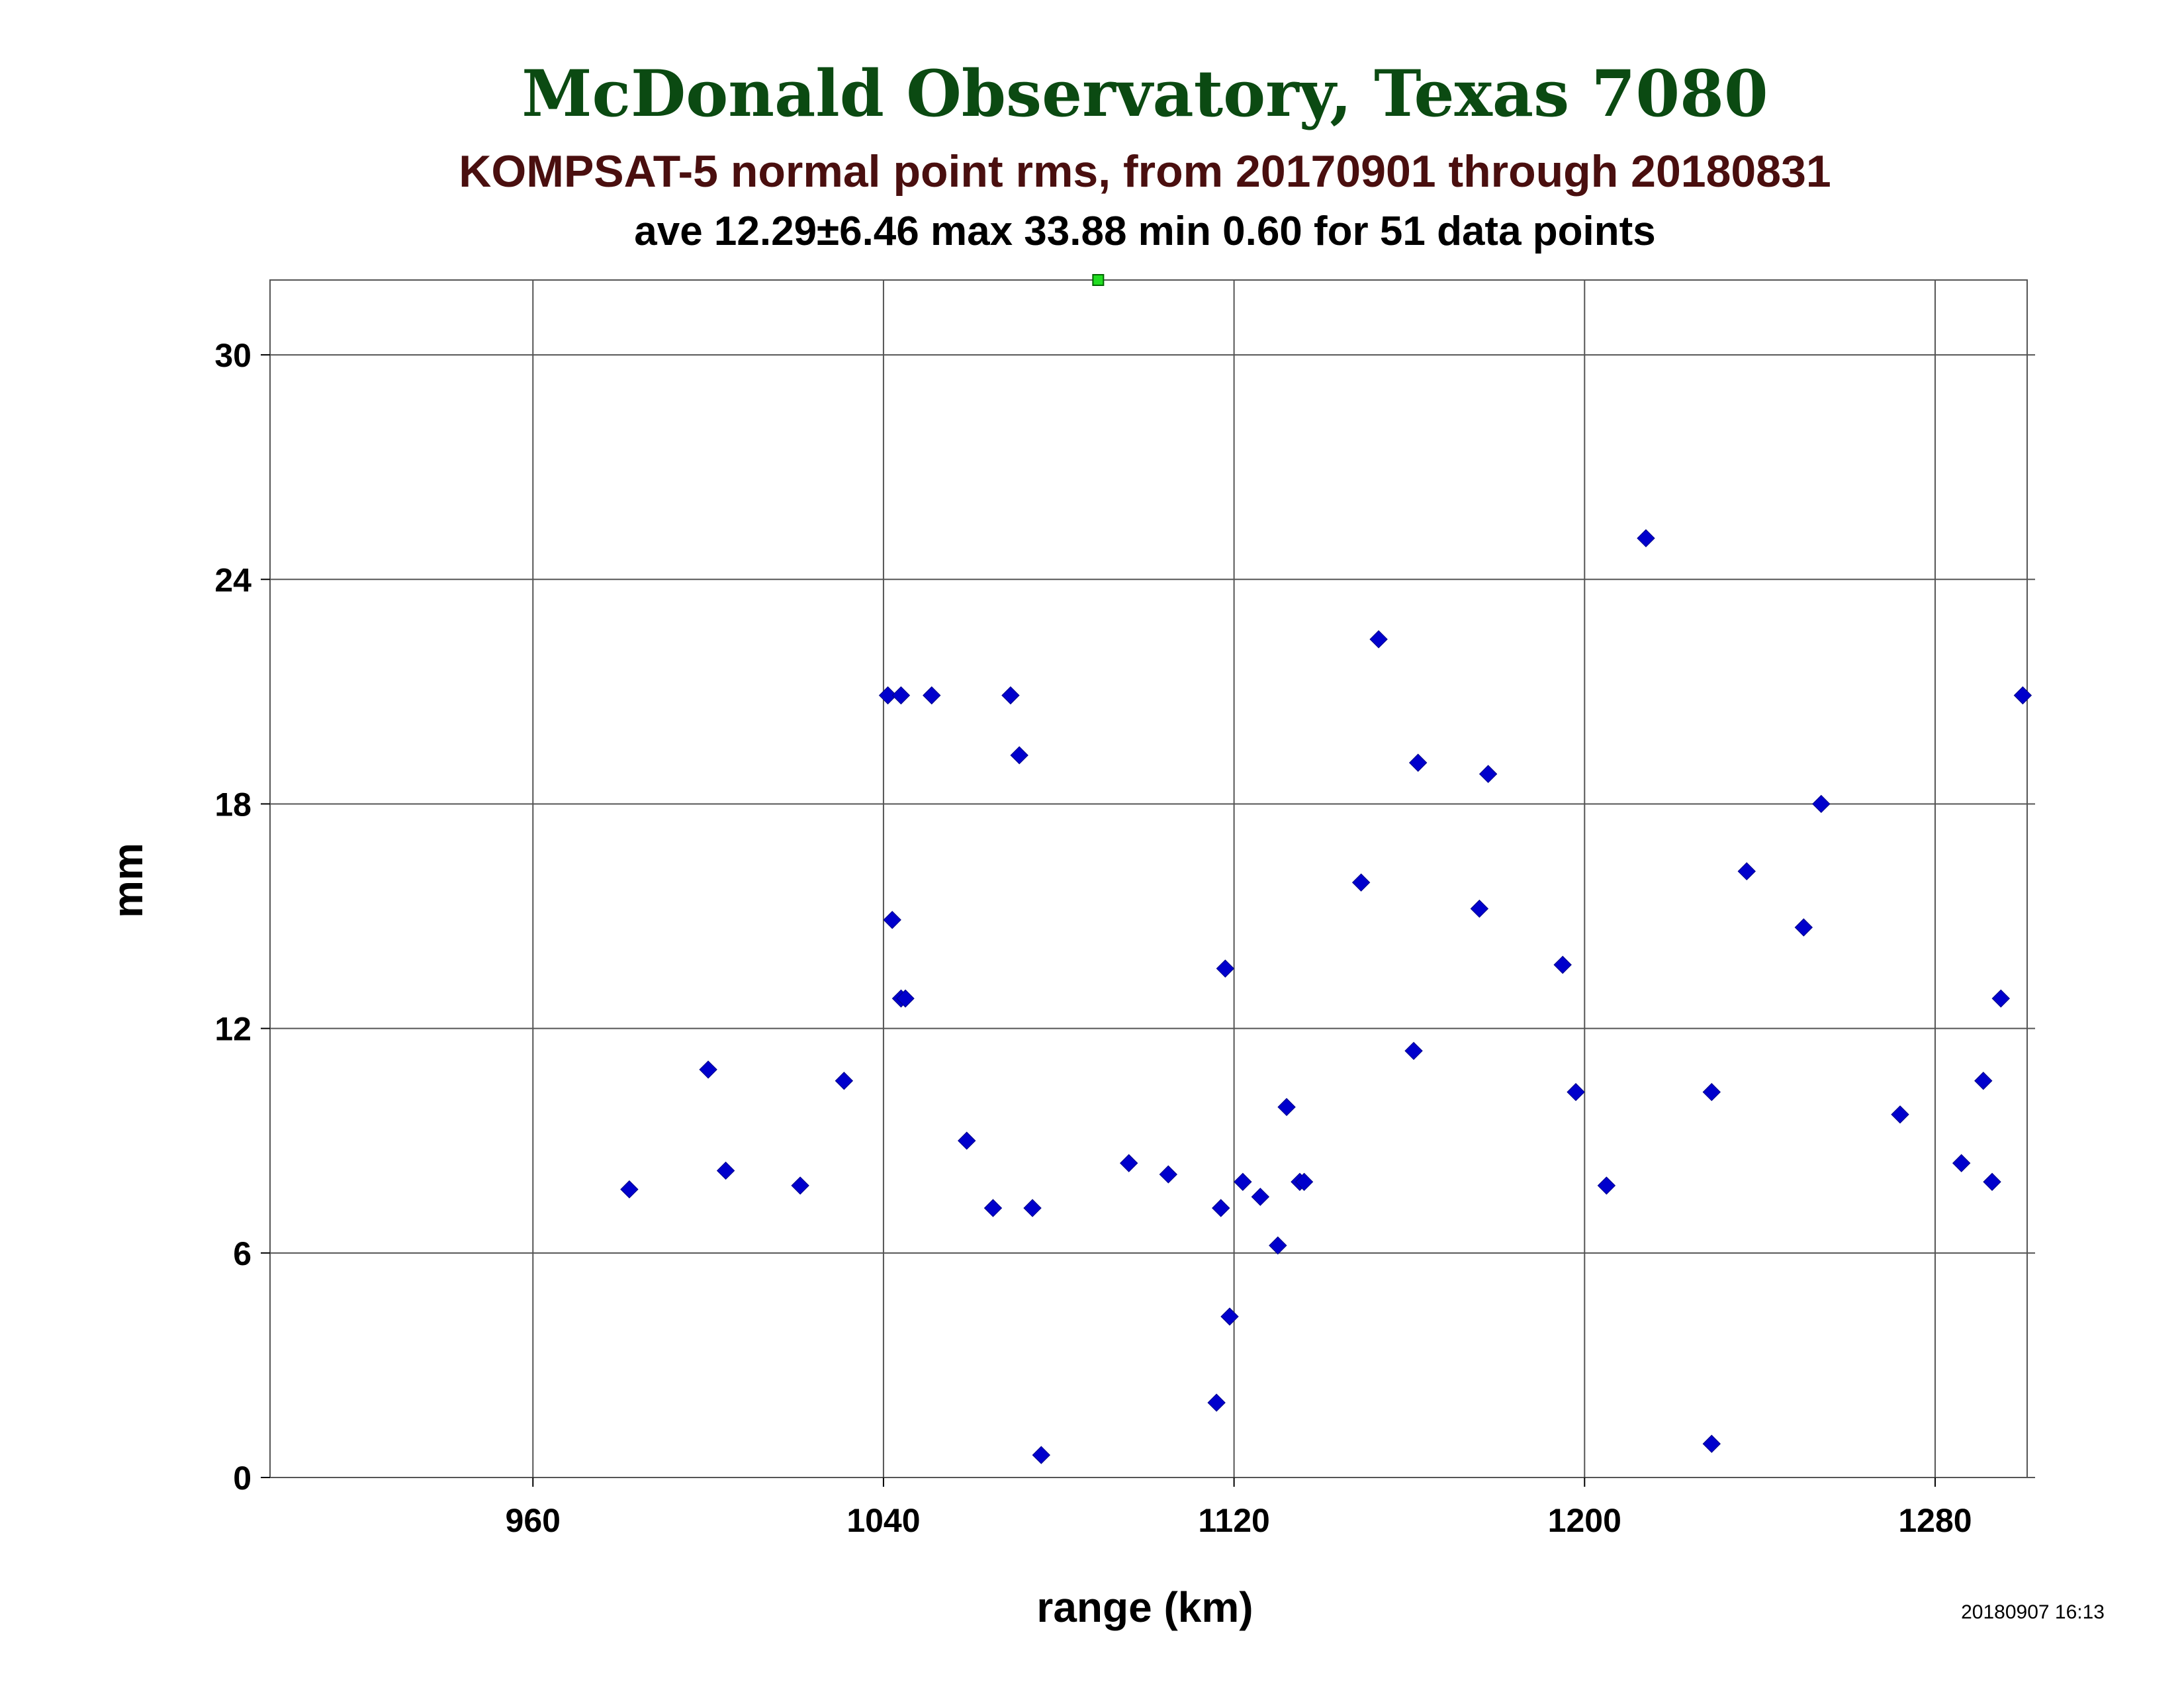  Describe the element at coordinates (242, 1478) in the screenshot. I see `y-tick-label: 0` at that location.